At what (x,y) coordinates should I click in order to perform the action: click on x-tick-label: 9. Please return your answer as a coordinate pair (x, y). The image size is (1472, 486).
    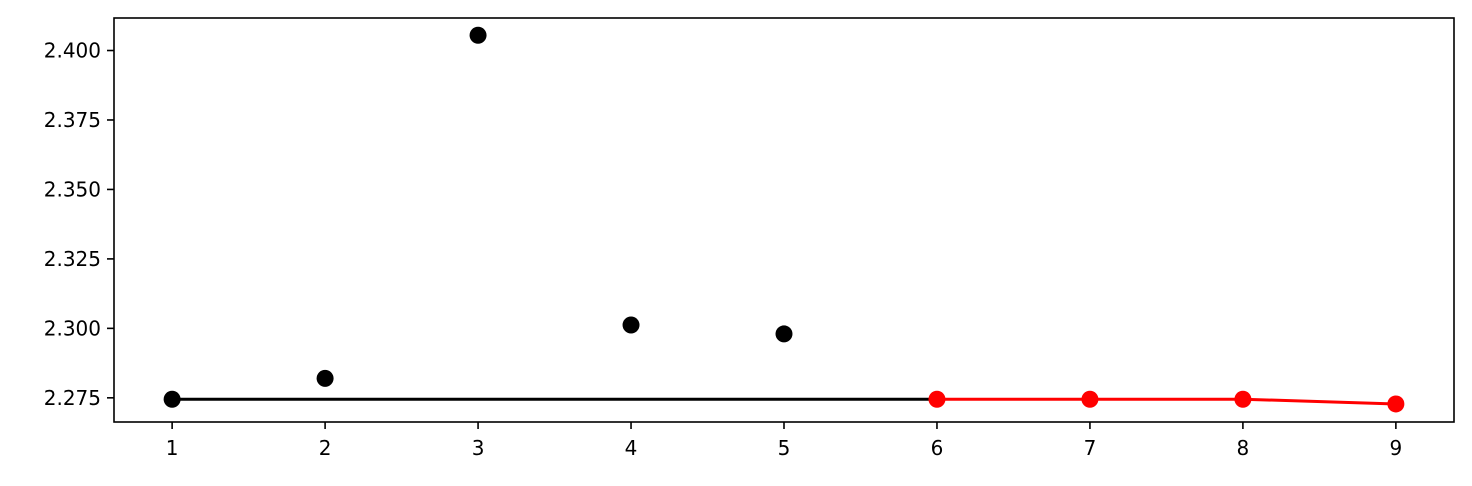
    Looking at the image, I should click on (1396, 448).